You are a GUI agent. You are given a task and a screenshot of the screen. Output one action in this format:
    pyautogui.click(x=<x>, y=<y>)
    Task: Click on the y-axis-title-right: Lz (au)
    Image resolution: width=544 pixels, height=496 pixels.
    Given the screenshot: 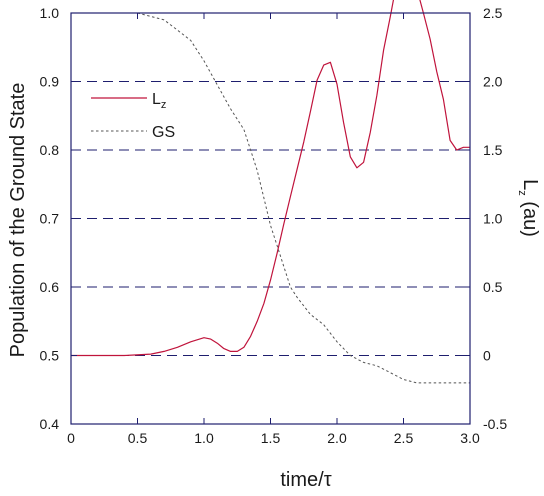 What is the action you would take?
    pyautogui.click(x=528, y=208)
    